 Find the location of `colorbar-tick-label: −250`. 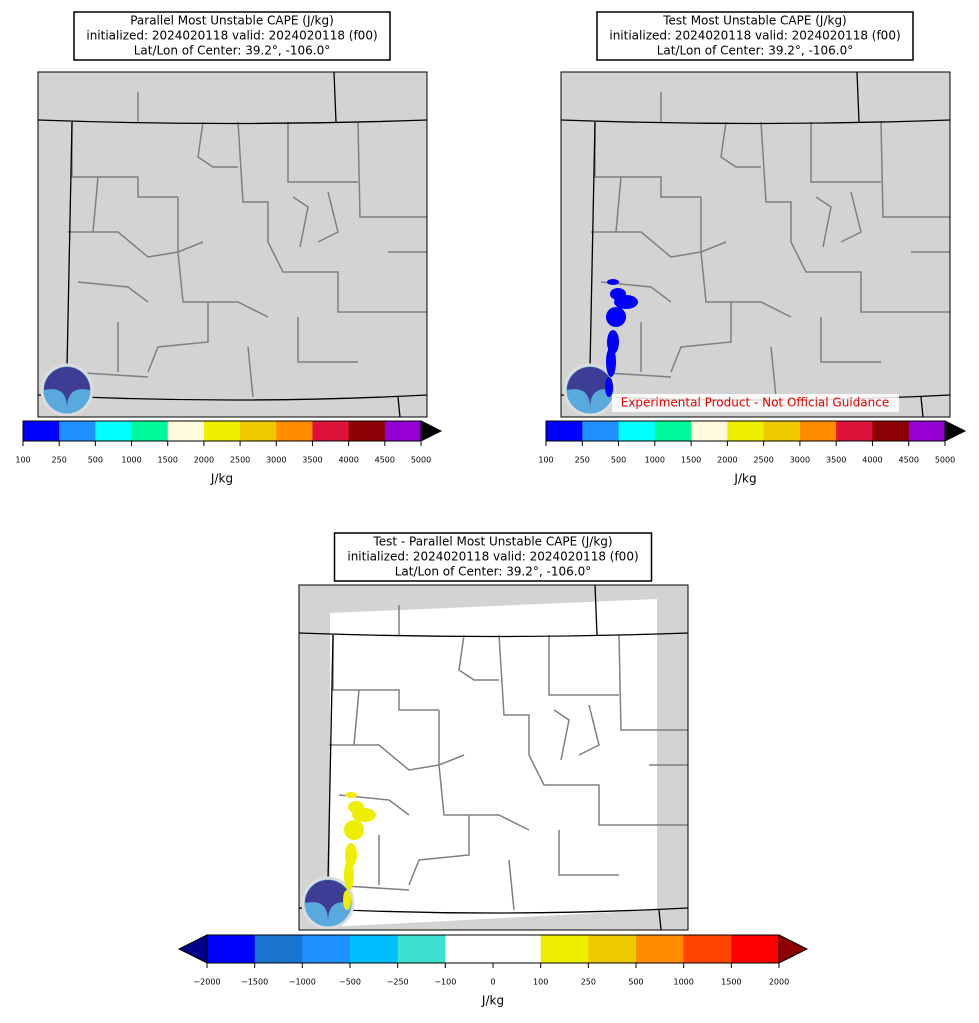

colorbar-tick-label: −250 is located at coordinates (398, 982).